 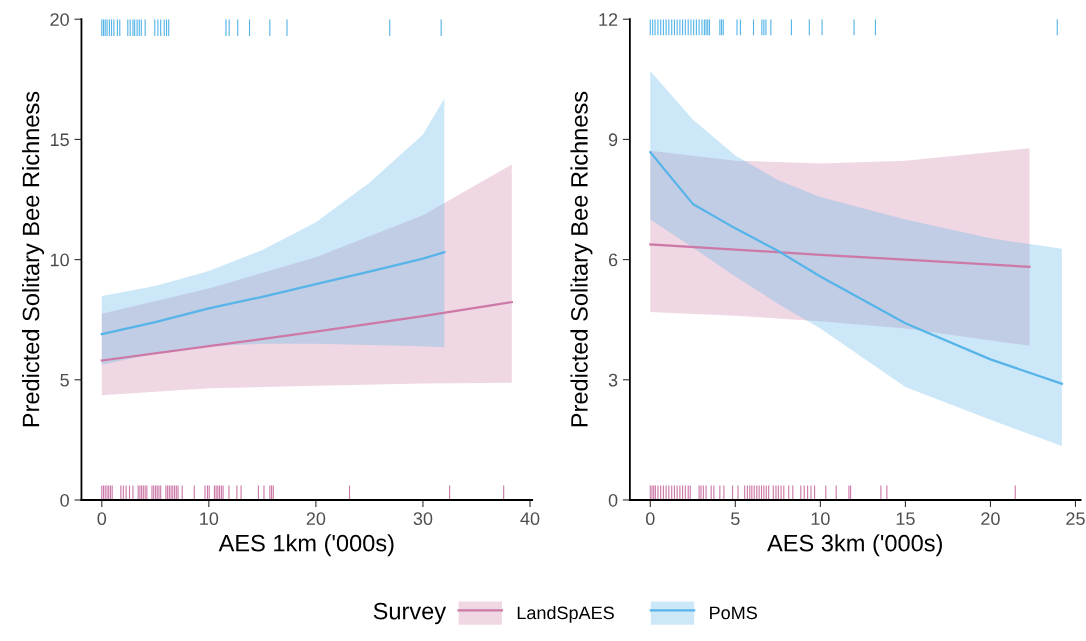 What do you see at coordinates (565, 614) in the screenshot?
I see `legend-label: LandSpAES` at bounding box center [565, 614].